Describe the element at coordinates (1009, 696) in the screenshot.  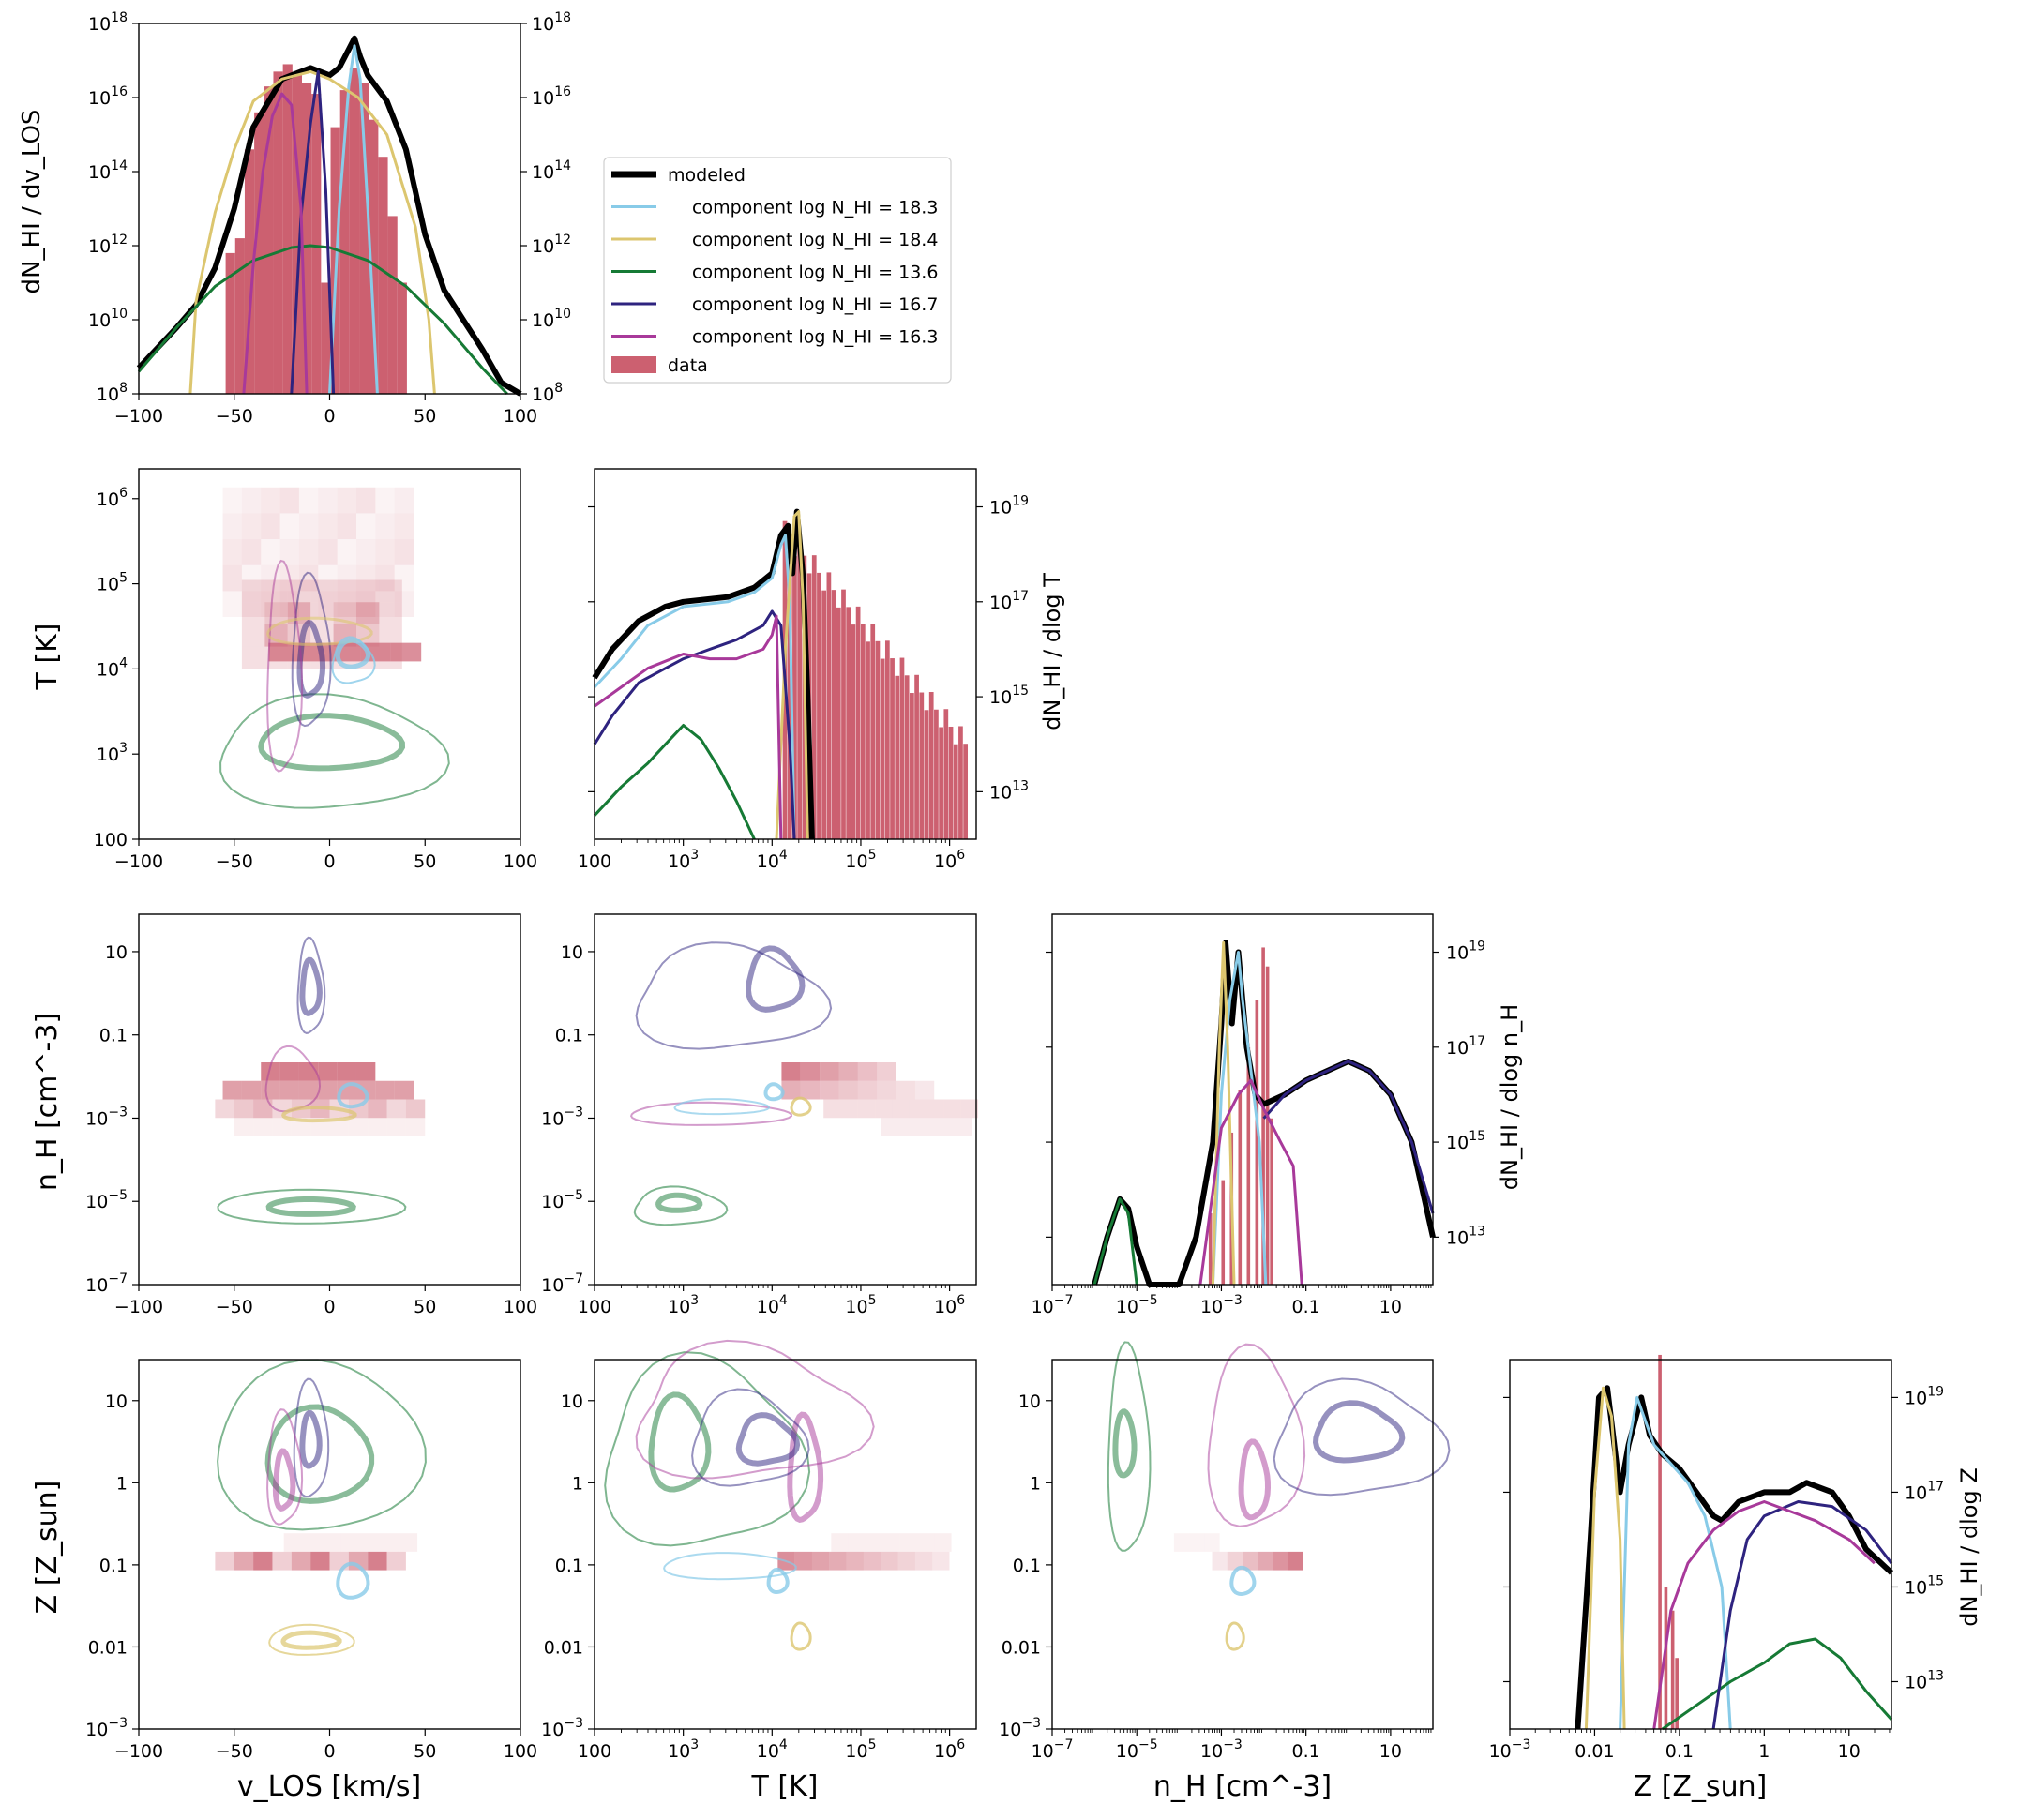
I see `T-histogram-ytick-label: 1015` at that location.